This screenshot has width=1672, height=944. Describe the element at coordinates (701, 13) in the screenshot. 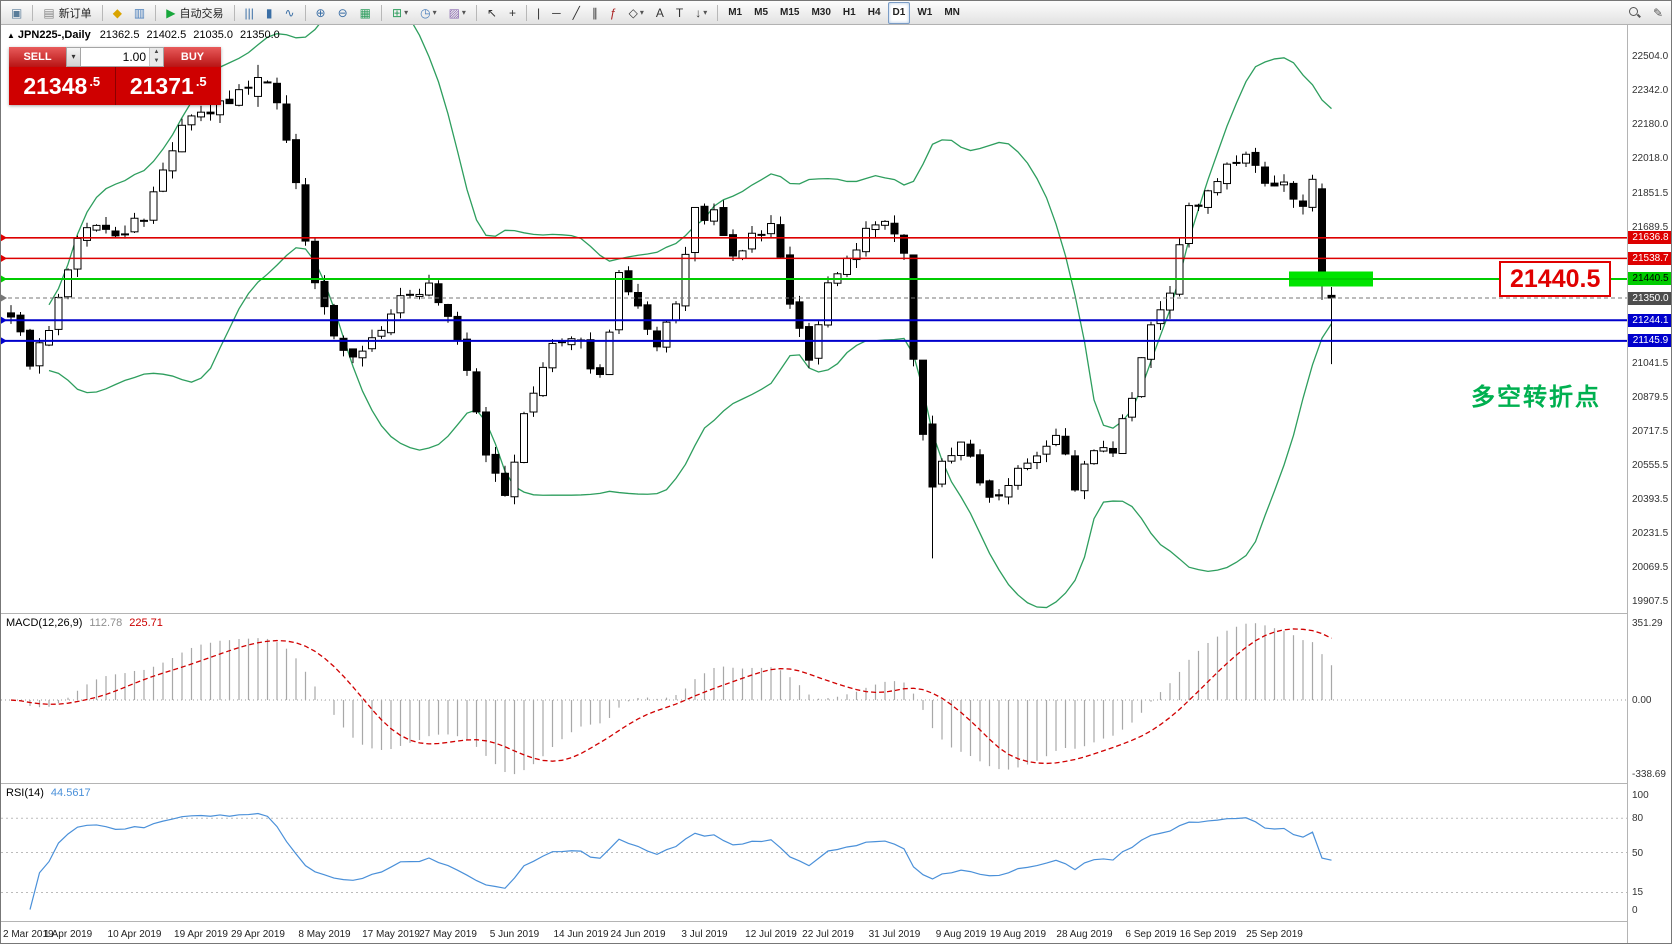

I see `arrows-button: ↓ ▾` at that location.